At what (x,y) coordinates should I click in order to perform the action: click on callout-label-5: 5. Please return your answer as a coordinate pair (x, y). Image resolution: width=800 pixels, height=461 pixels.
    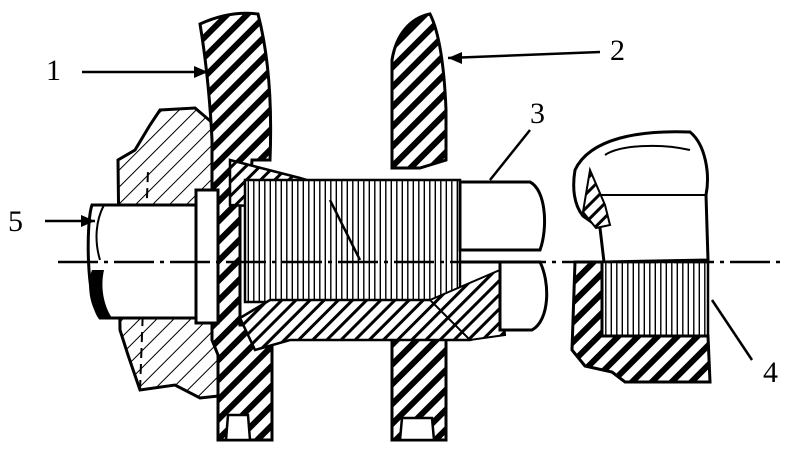
    Looking at the image, I should click on (15, 221).